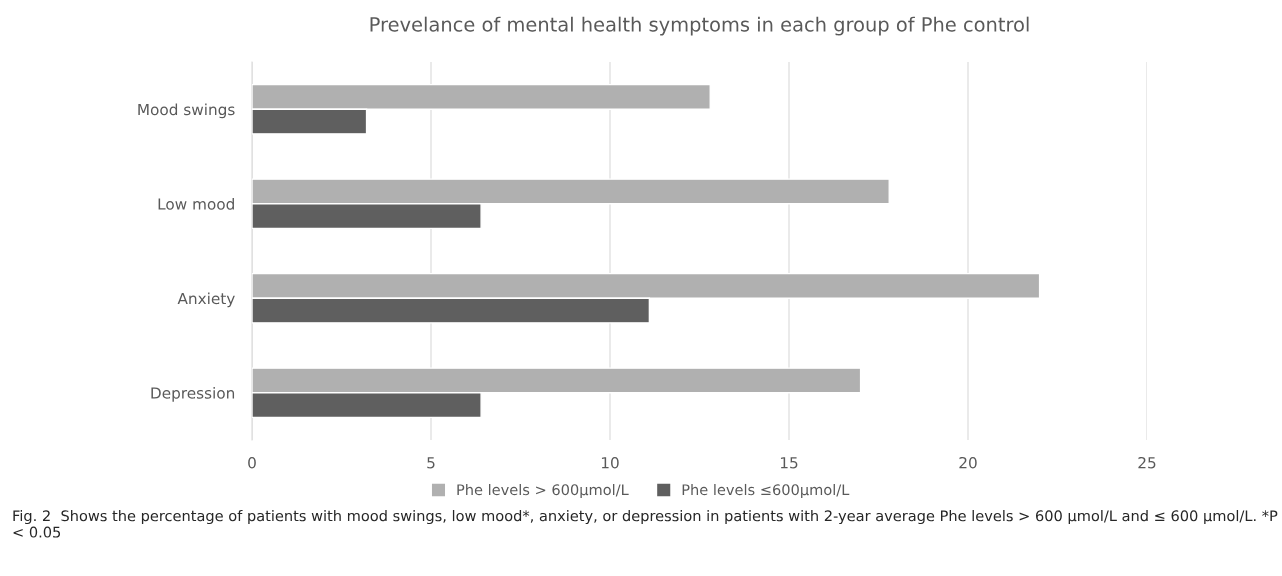 Image resolution: width=1282 pixels, height=576 pixels. I want to click on y-tick-label: Anxiety, so click(206, 300).